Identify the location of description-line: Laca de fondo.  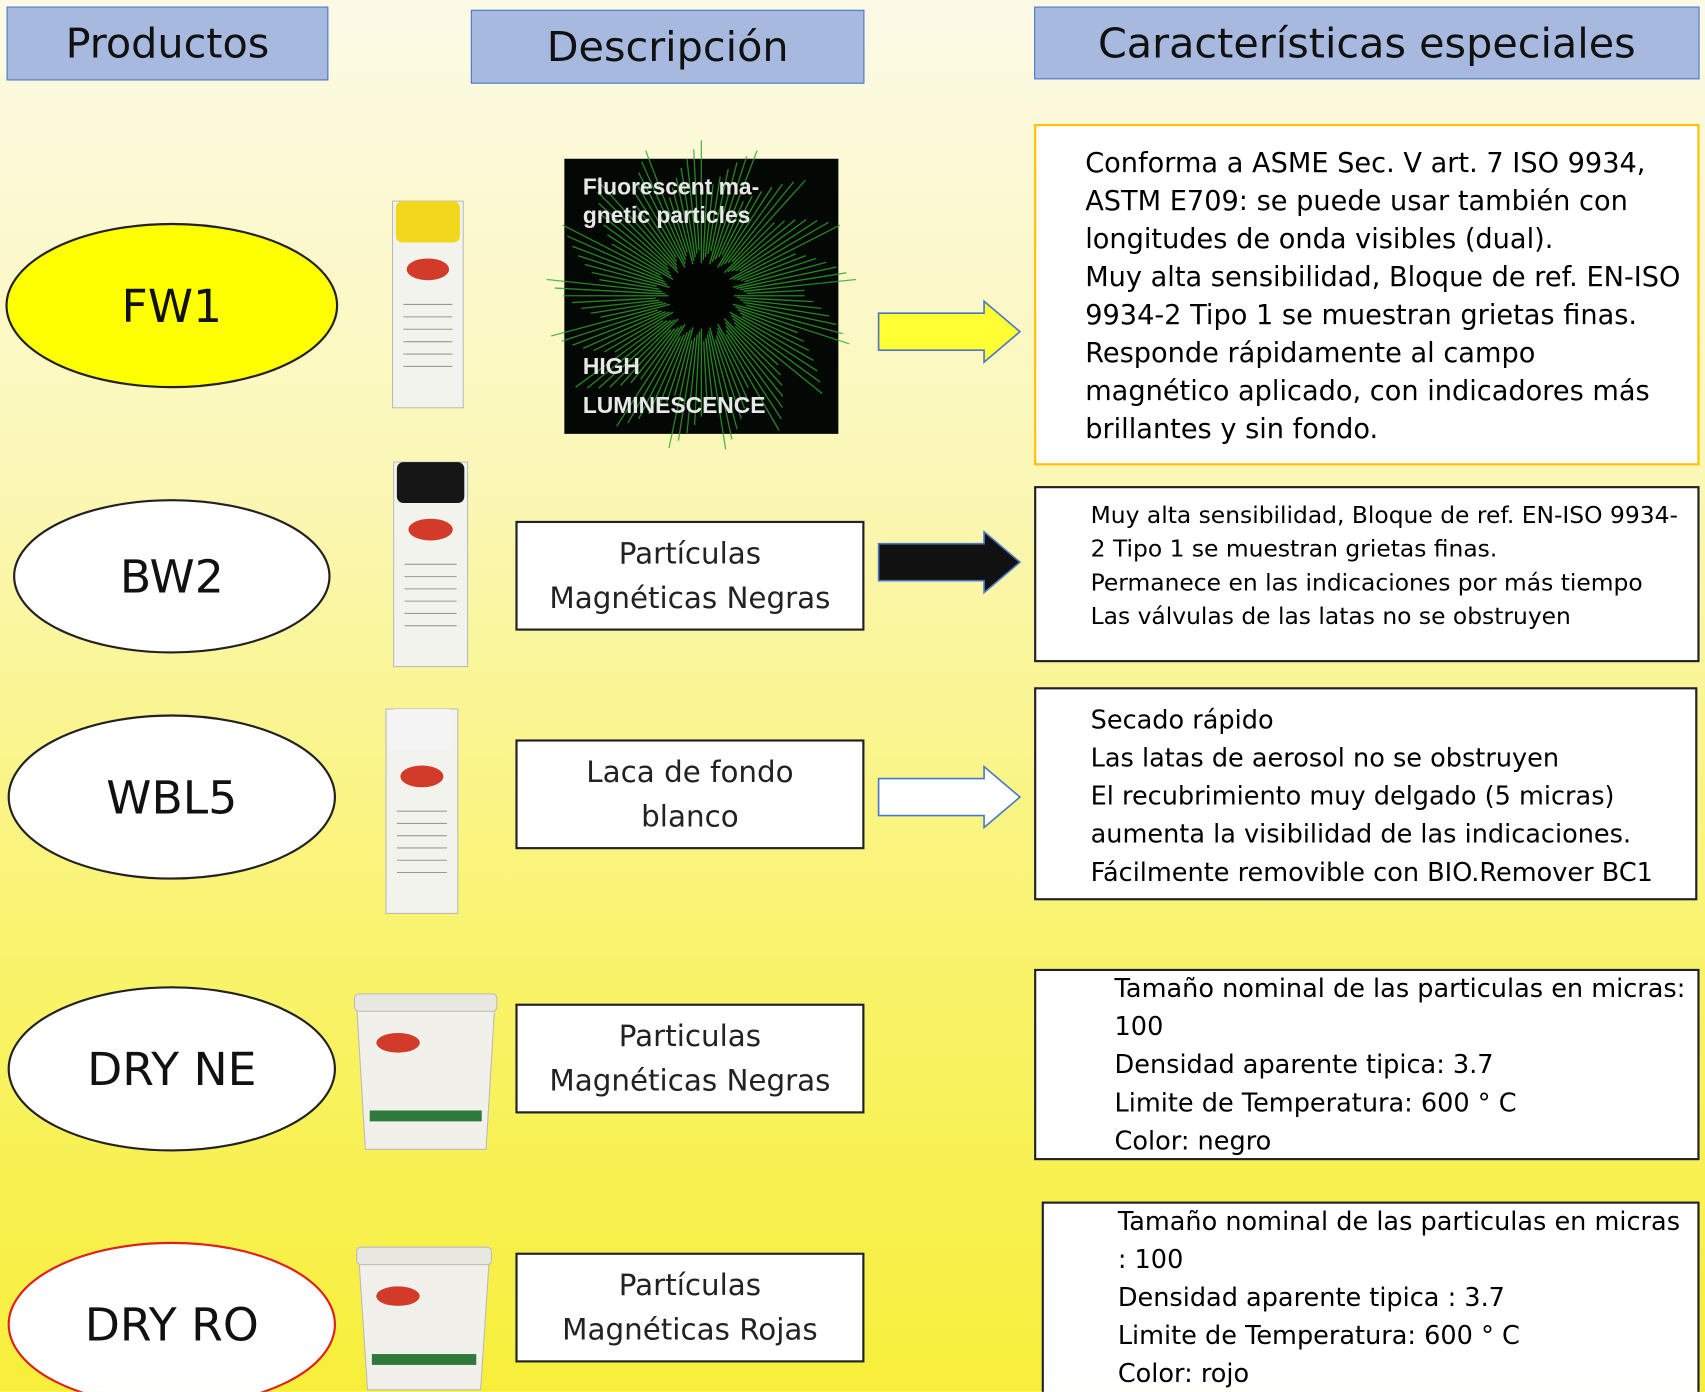
(690, 772).